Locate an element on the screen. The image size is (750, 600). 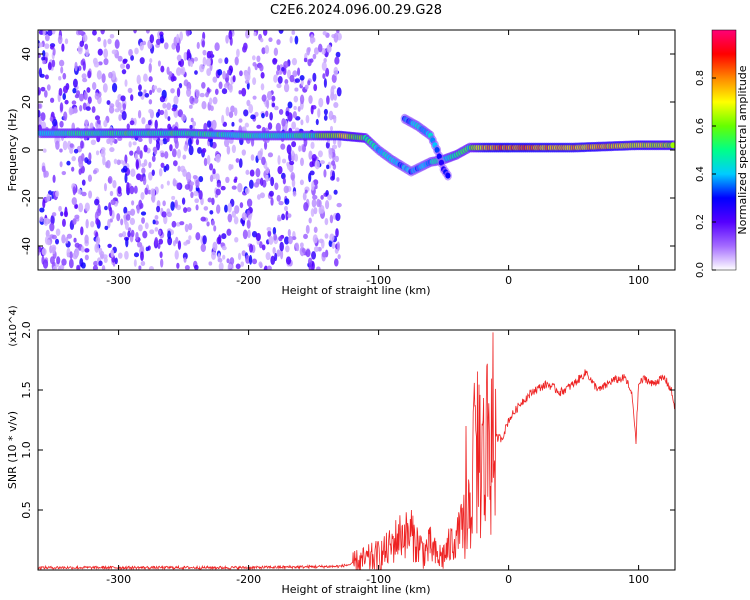
colorbar-tick-label: 0.0 is located at coordinates (700, 270).